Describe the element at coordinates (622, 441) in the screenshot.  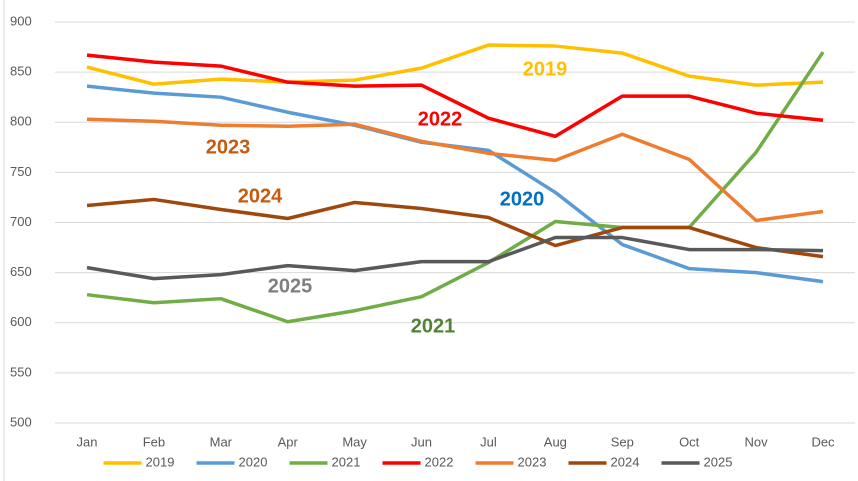
I see `x-tick-label: Sep` at that location.